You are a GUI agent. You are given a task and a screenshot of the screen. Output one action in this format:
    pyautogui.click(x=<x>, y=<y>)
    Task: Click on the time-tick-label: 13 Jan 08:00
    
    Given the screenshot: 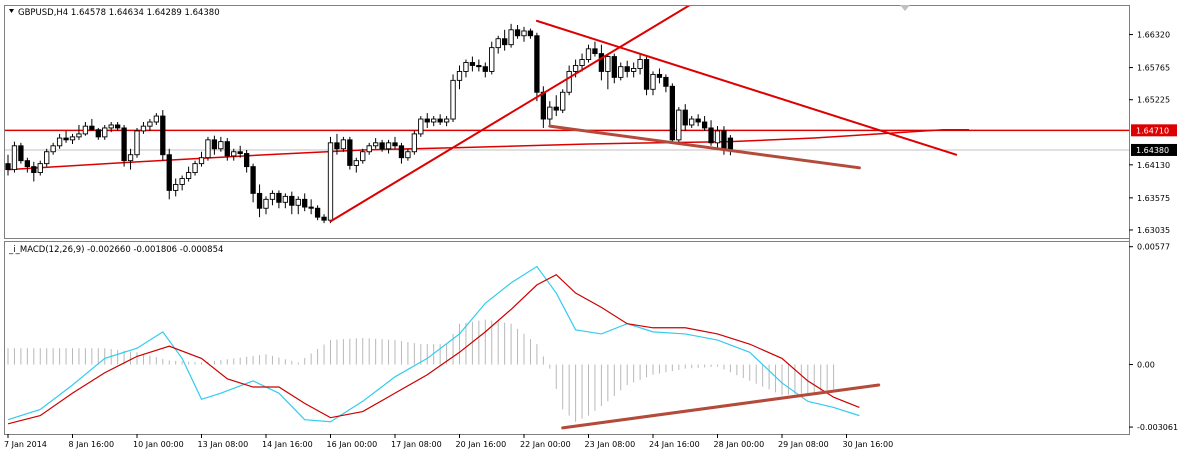 What is the action you would take?
    pyautogui.click(x=223, y=444)
    